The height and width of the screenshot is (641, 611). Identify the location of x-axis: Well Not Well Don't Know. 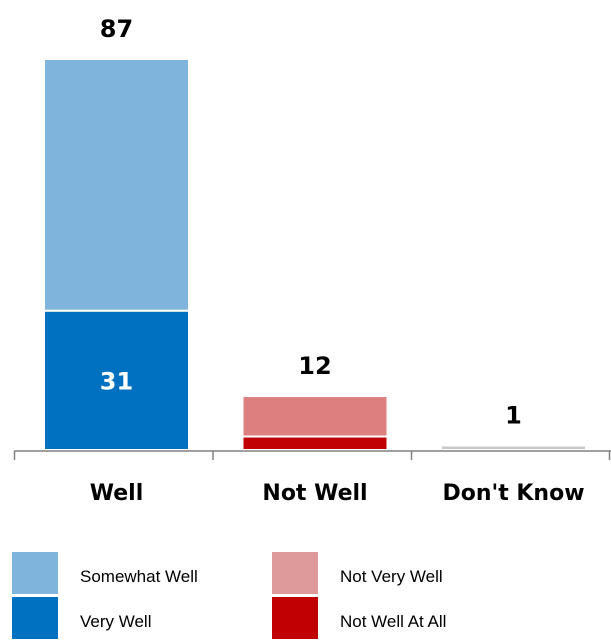
(312, 478).